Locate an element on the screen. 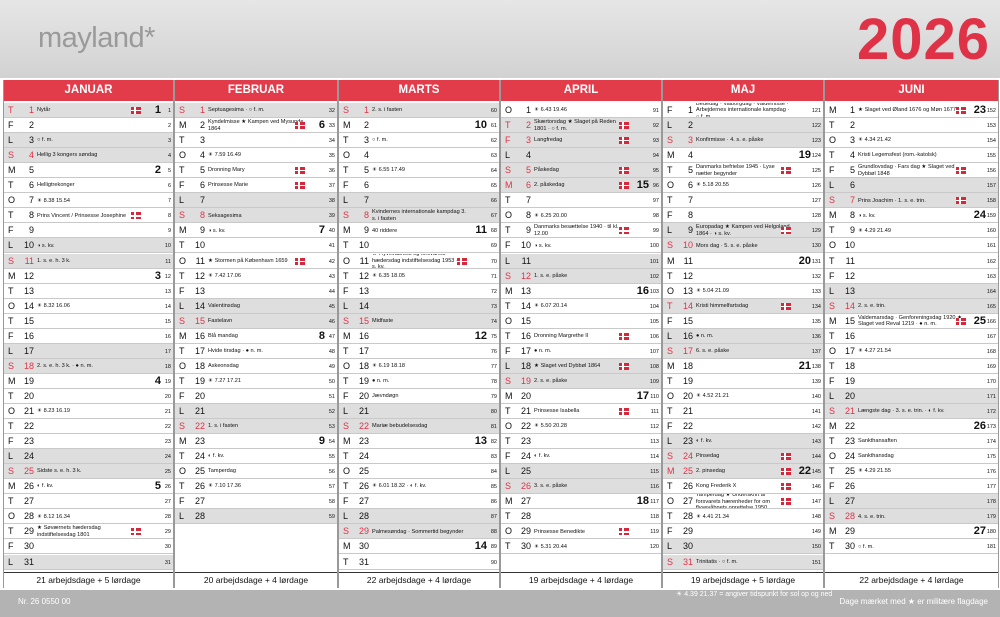 Image resolution: width=1000 pixels, height=617 pixels. day-of-year: 167 is located at coordinates (991, 336).